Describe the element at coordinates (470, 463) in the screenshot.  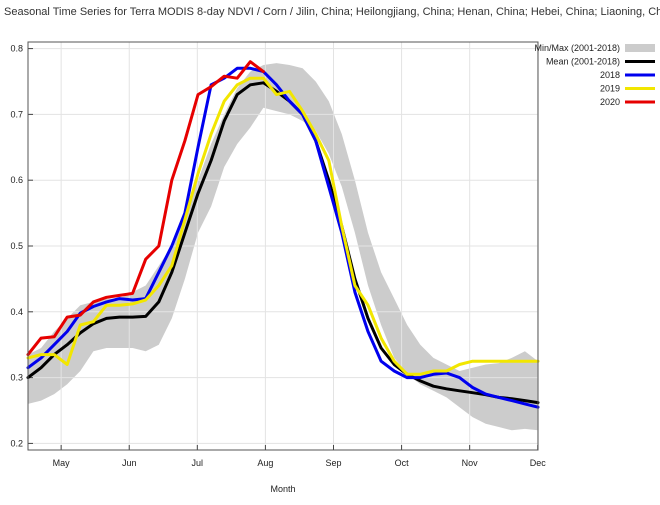
I see `x-tick-label: Nov` at that location.